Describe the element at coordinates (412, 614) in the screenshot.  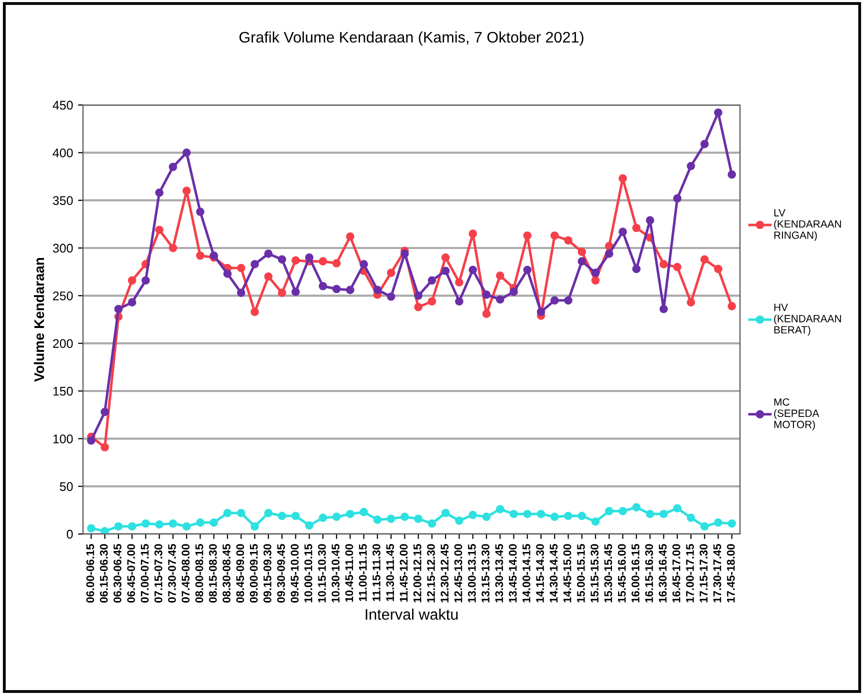
I see `x-axis-title: Interval waktu` at that location.